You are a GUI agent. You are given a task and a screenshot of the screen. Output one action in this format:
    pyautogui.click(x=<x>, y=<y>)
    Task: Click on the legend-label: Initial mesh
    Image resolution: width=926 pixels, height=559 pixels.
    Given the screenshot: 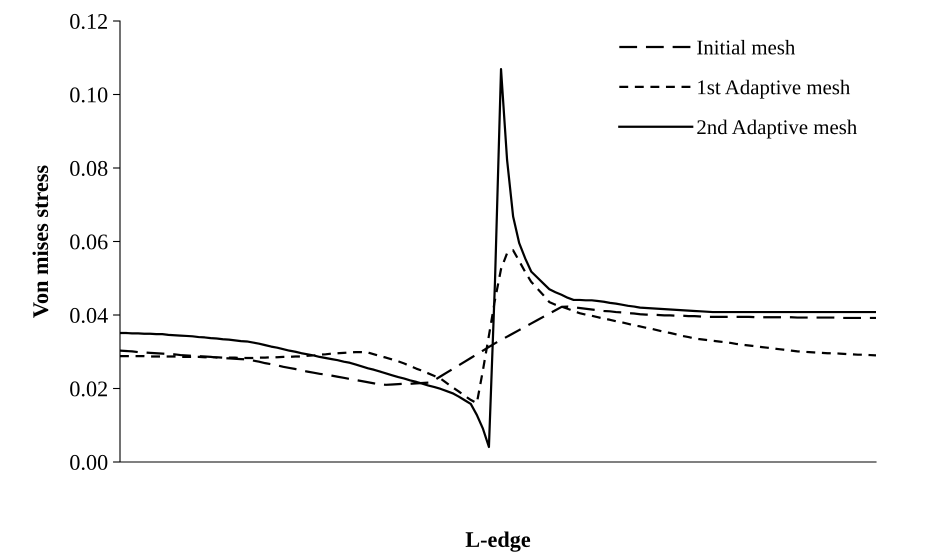 What is the action you would take?
    pyautogui.click(x=746, y=47)
    